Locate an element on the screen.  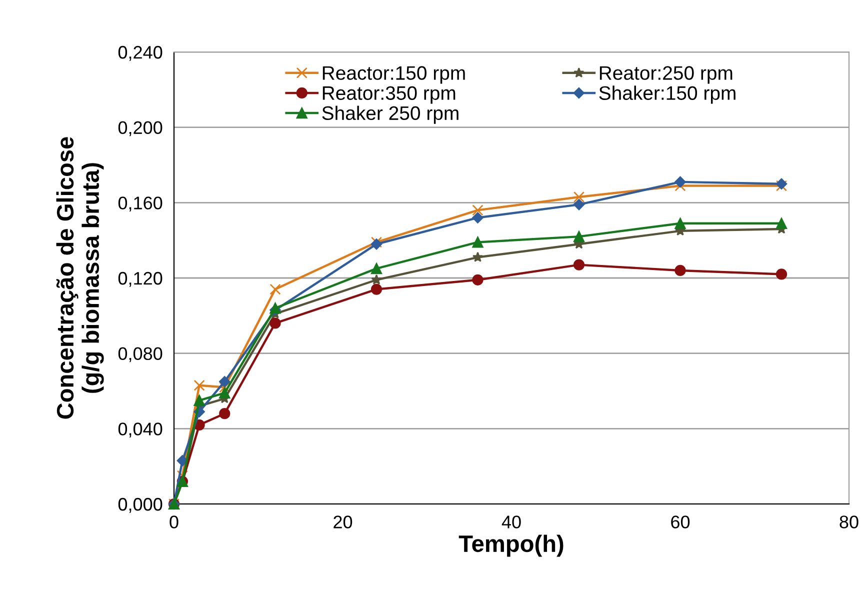
x-axis-title: Tempo(h) is located at coordinates (511, 545).